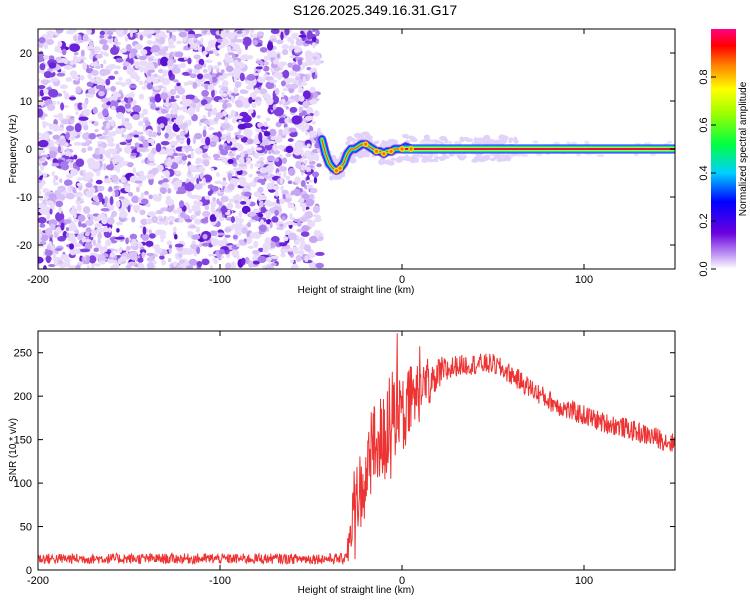 The height and width of the screenshot is (600, 750). I want to click on trace-peak-core, so click(391, 151).